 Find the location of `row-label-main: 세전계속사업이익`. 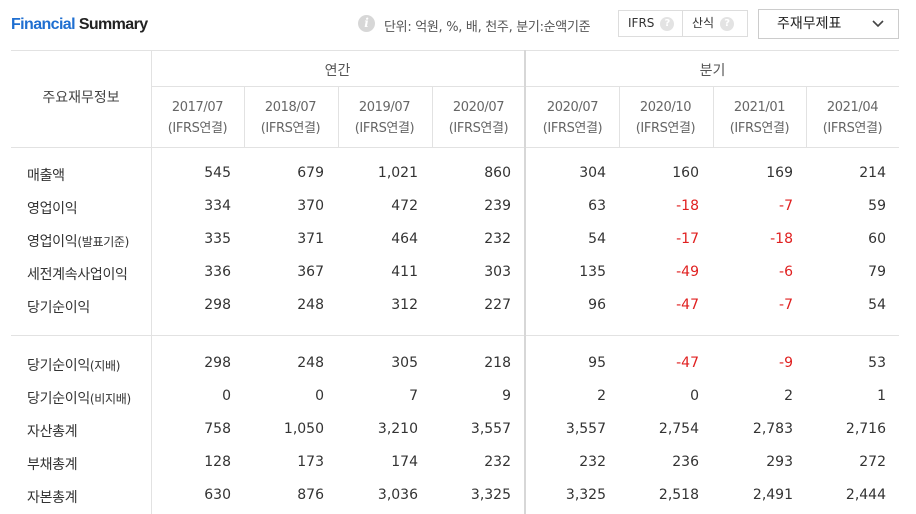

row-label-main: 세전계속사업이익 is located at coordinates (77, 275).